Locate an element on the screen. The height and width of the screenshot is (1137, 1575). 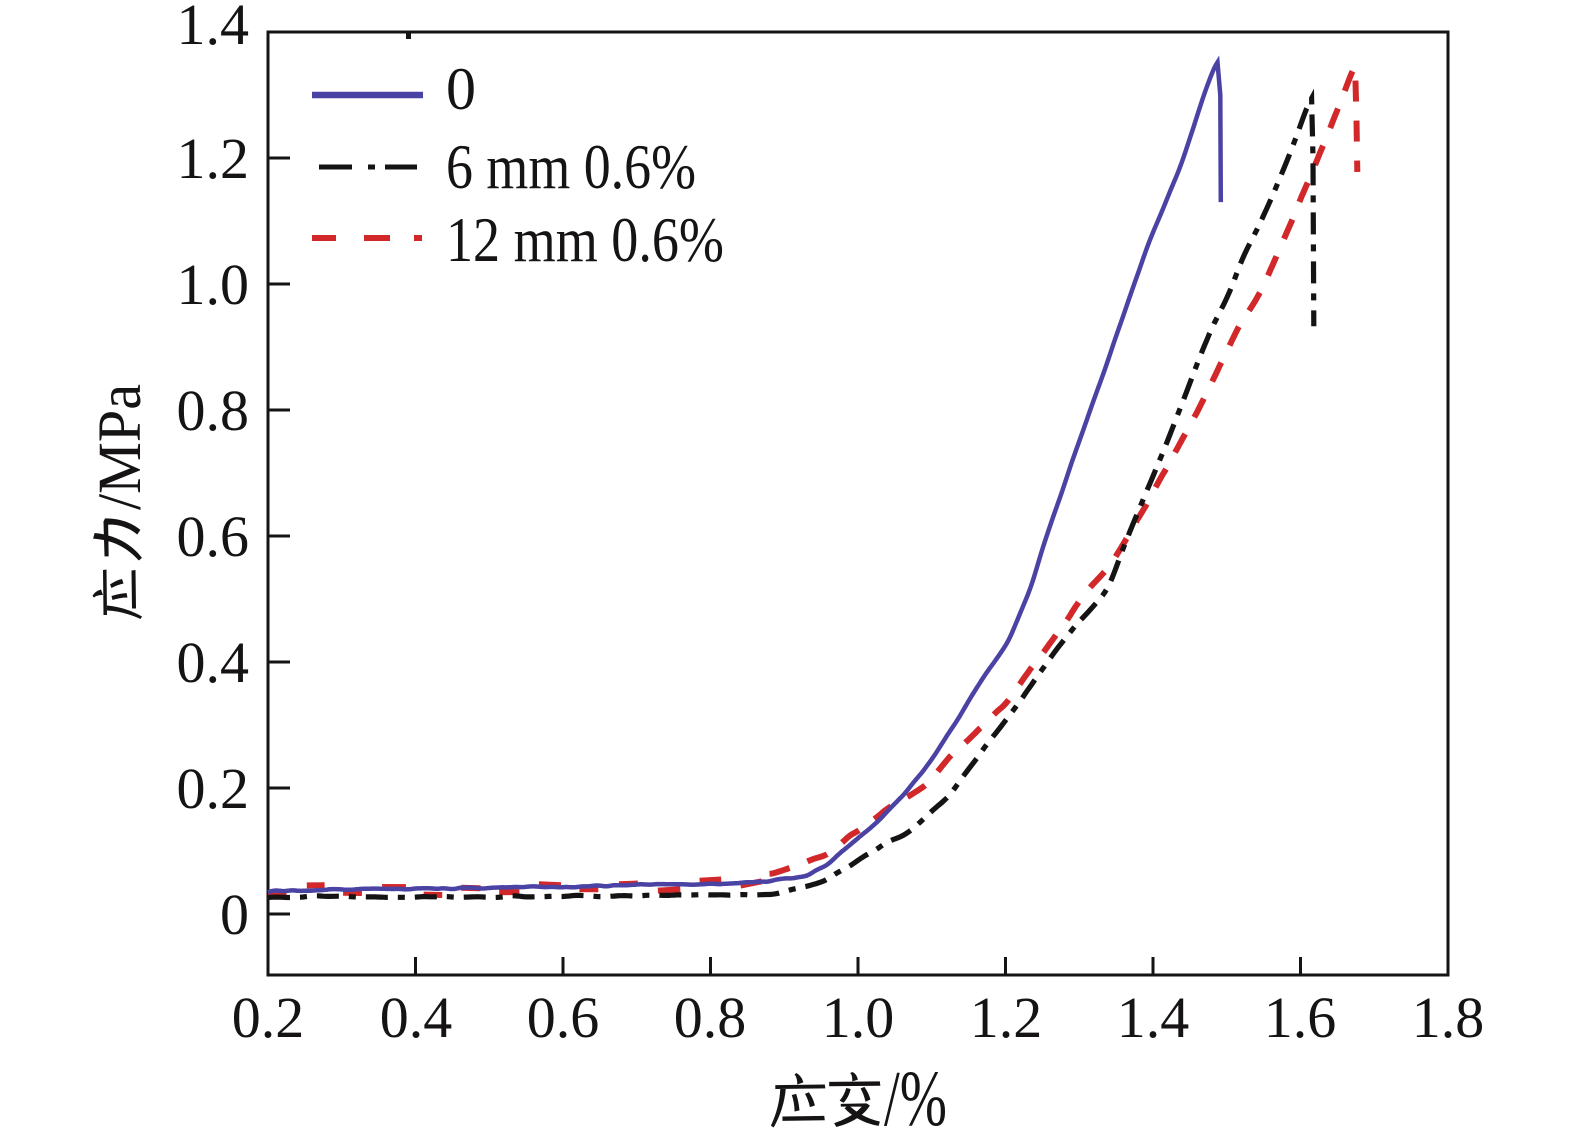
svg-text: 1.6 is located at coordinates (1300, 1017).